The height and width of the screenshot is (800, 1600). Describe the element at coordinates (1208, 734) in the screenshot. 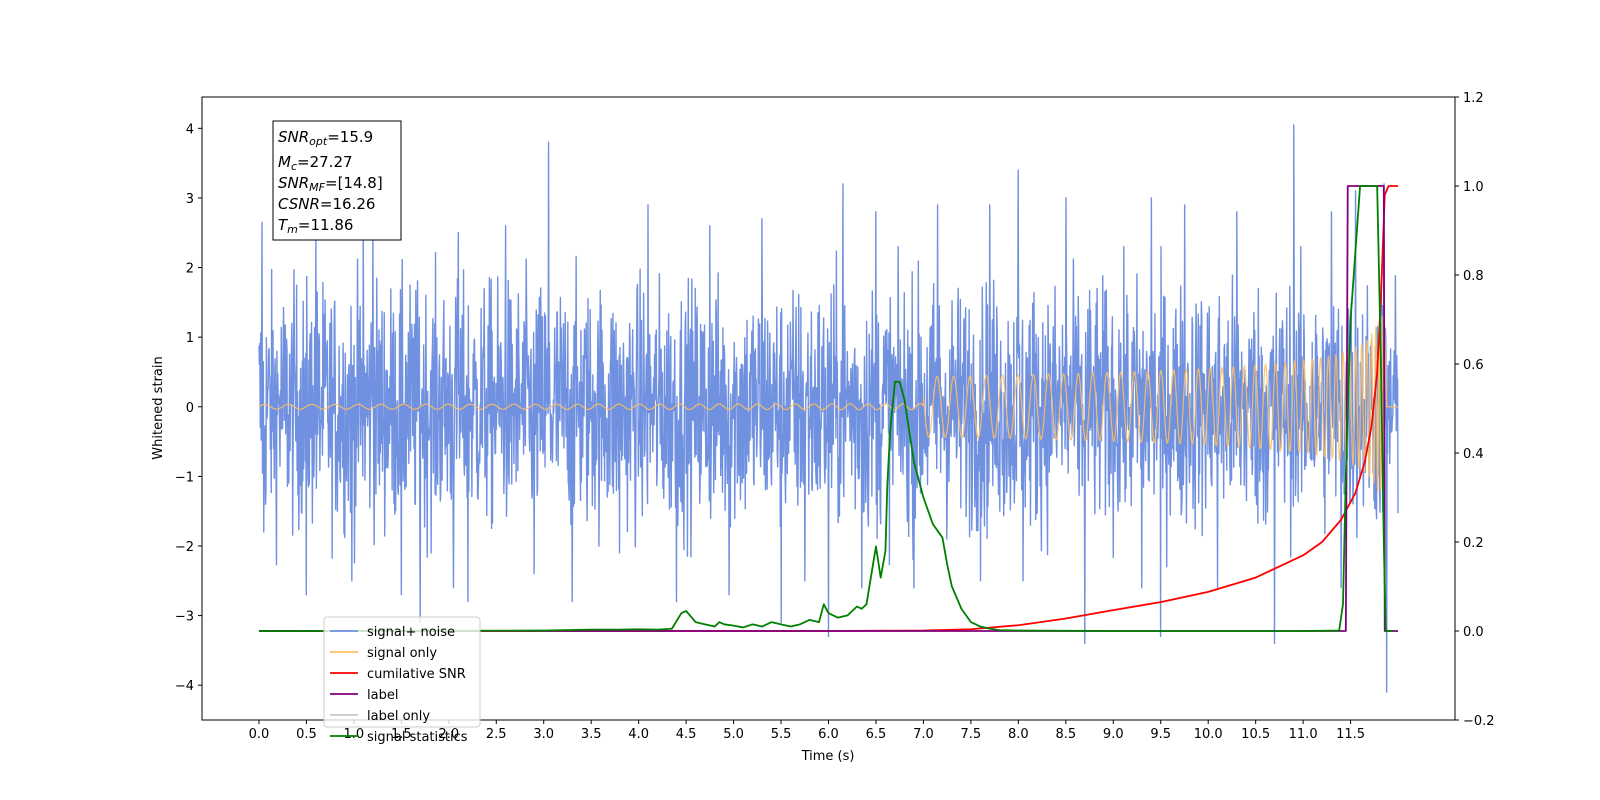

I see `x-tick-label: 10.0` at that location.